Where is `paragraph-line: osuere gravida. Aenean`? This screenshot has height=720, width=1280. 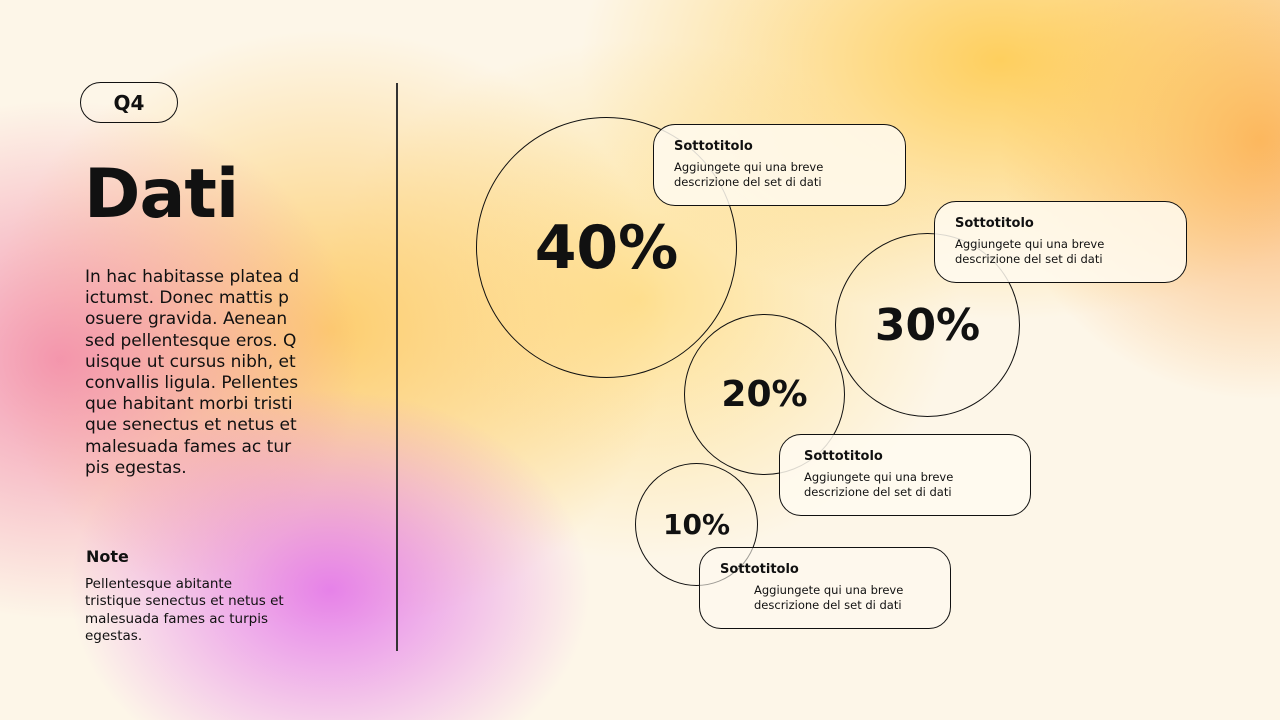
paragraph-line: osuere gravida. Aenean is located at coordinates (186, 319).